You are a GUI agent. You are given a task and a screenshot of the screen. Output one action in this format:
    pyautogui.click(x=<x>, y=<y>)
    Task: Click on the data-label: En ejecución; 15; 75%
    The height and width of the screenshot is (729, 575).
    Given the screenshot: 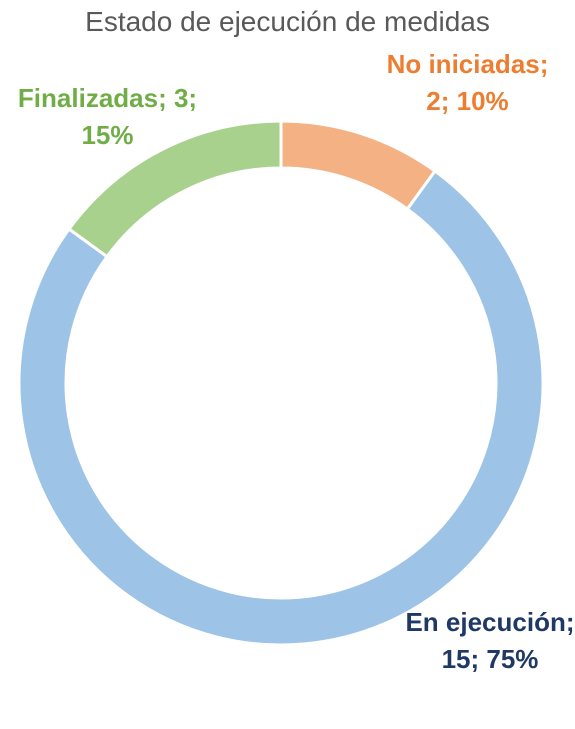 What is the action you would take?
    pyautogui.click(x=490, y=640)
    